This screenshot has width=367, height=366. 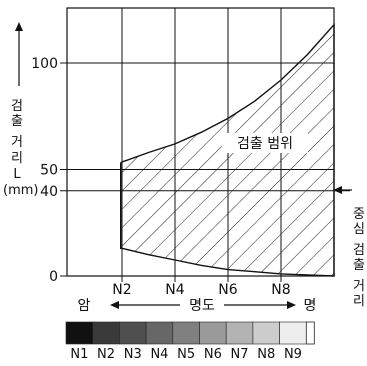 I want to click on gray-swatch-n5, so click(x=186, y=333).